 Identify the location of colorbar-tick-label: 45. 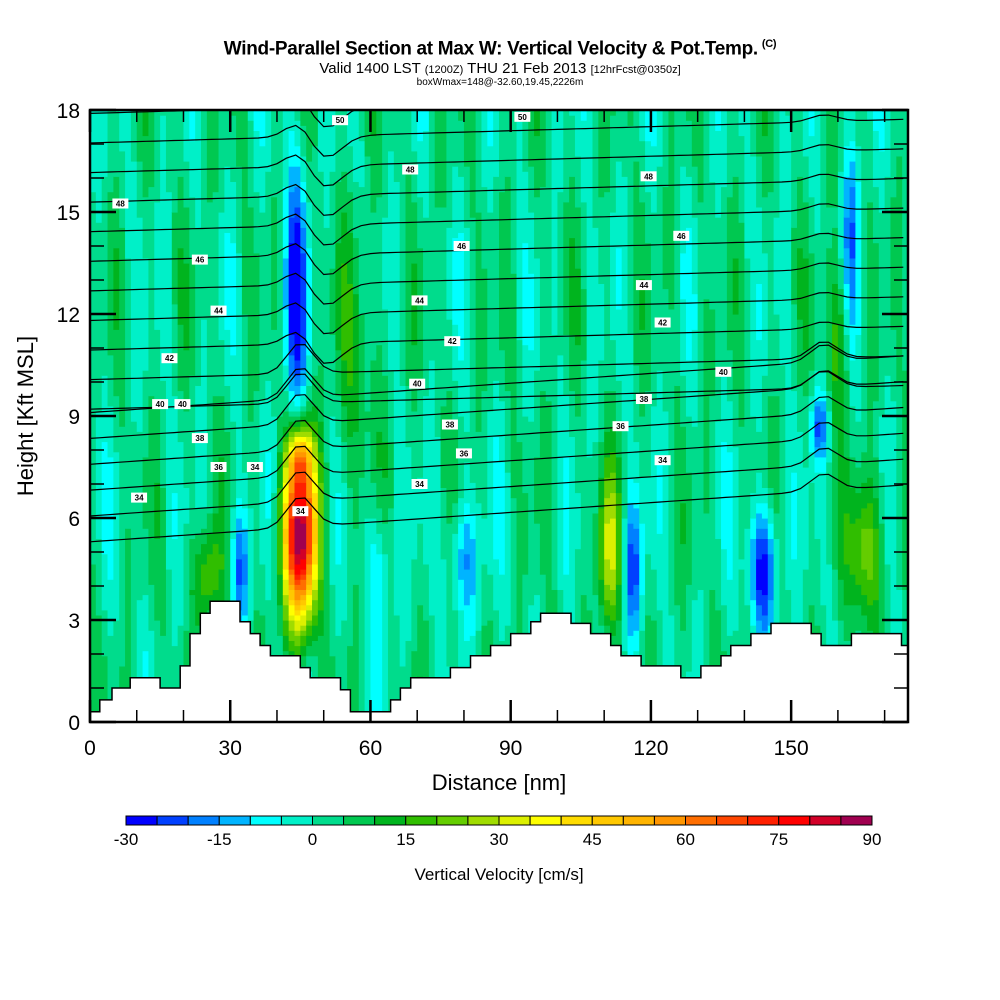
(592, 839).